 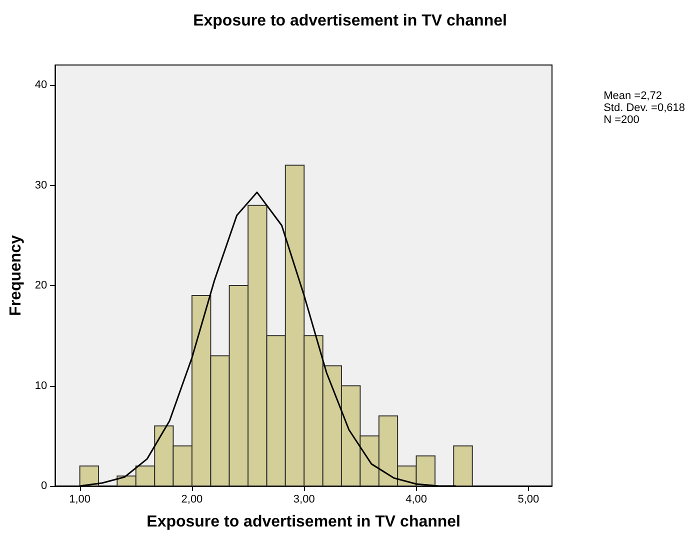 I want to click on y-tick-label: 30, so click(x=41, y=185).